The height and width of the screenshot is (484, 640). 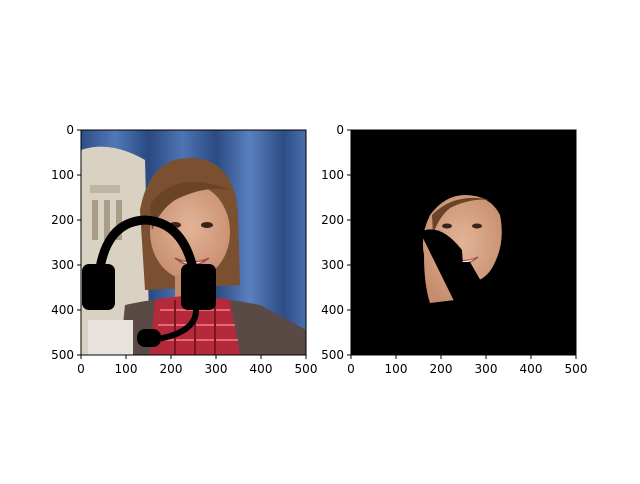 I want to click on right-ytick-label: 500, so click(x=332, y=355).